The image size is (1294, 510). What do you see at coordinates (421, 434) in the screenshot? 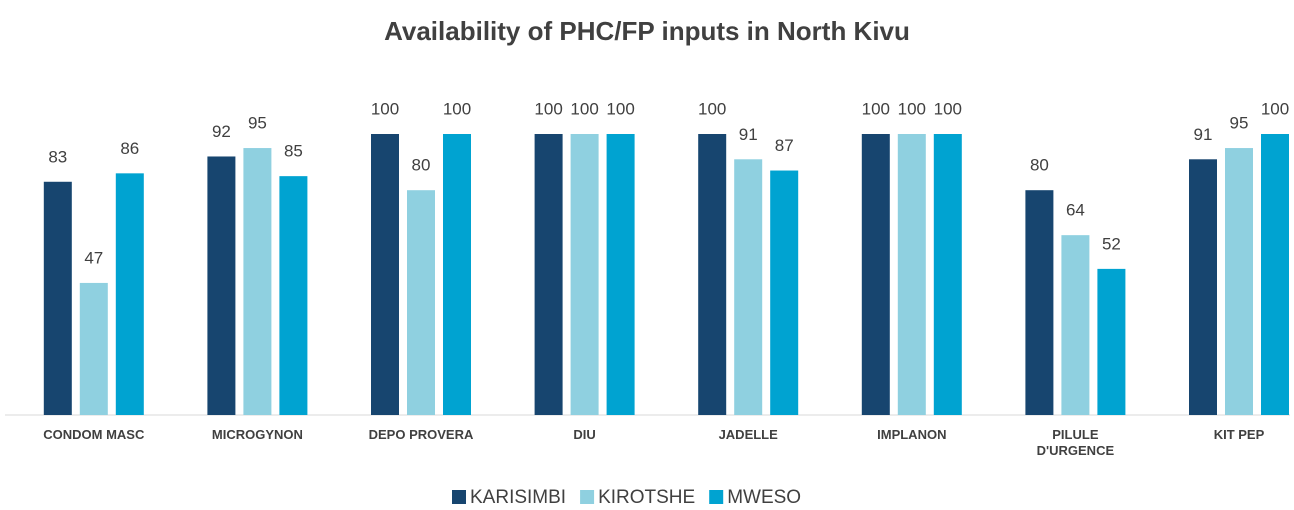
I see `x-tick-label: DEPO PROVERA` at bounding box center [421, 434].